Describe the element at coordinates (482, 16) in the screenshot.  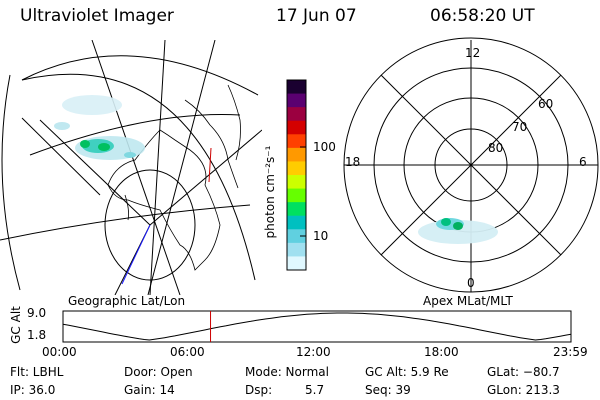
I see `time-label: 06:58:20 UT` at that location.